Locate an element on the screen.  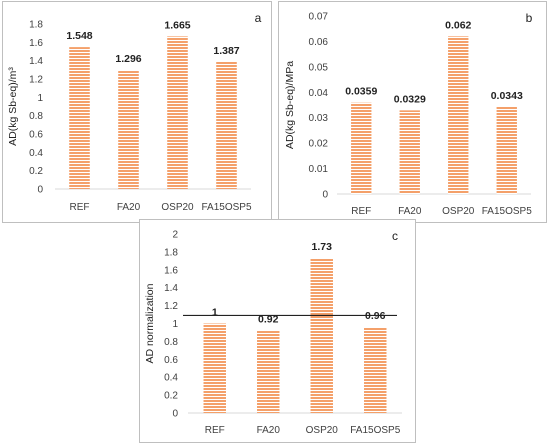
y-tick-label: 0.04 is located at coordinates (319, 93).